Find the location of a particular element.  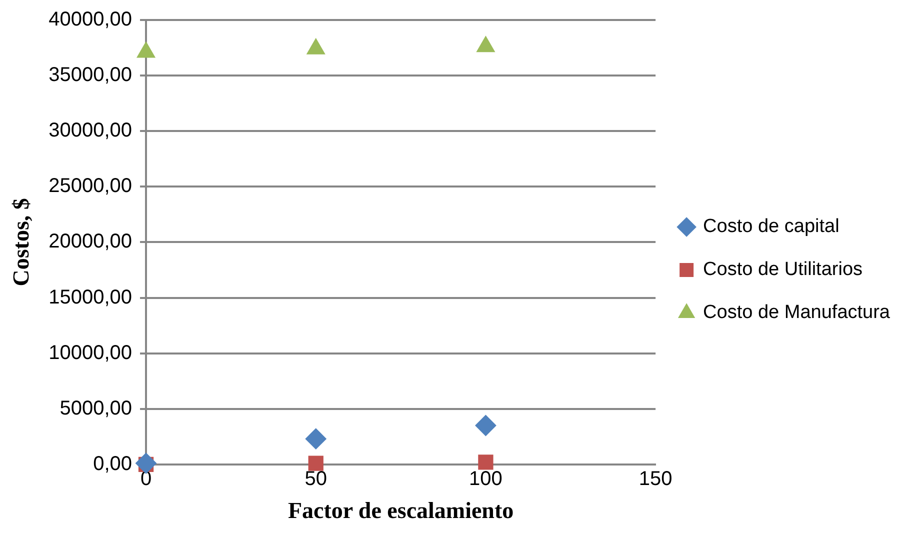

y-tick-label: 15000,00 is located at coordinates (90, 297).